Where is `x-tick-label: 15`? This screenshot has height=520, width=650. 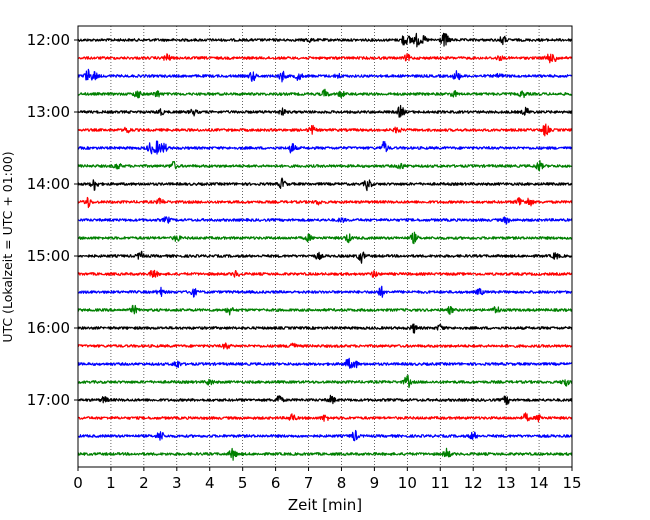
x-tick-label: 15 is located at coordinates (571, 483).